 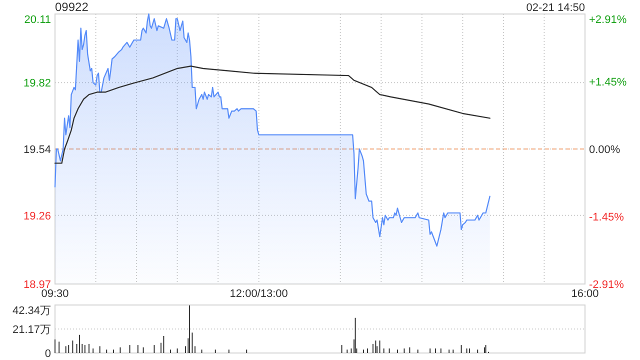 What do you see at coordinates (585, 294) in the screenshot?
I see `x-tick-label: 16:00` at bounding box center [585, 294].